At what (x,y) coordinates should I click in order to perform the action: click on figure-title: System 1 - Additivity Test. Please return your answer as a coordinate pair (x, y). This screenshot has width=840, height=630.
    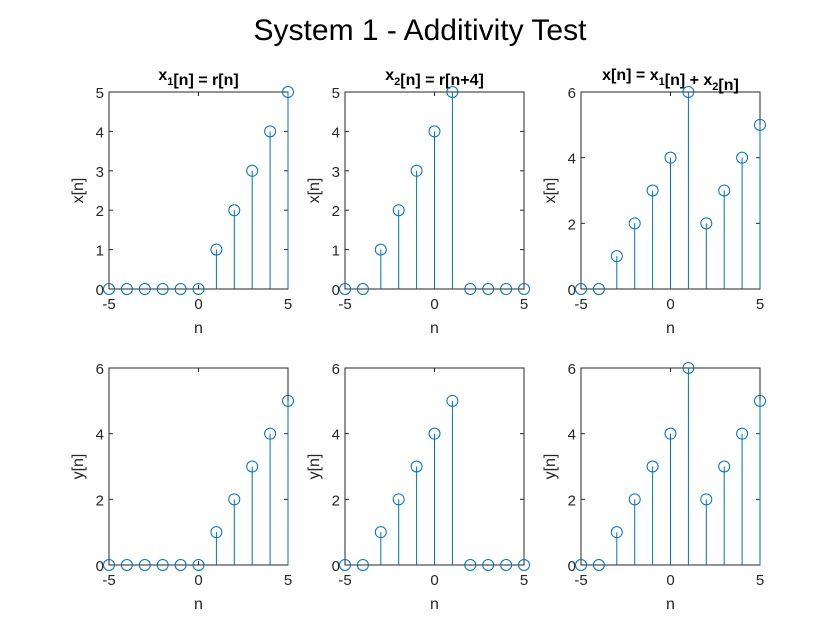
    Looking at the image, I should click on (420, 30).